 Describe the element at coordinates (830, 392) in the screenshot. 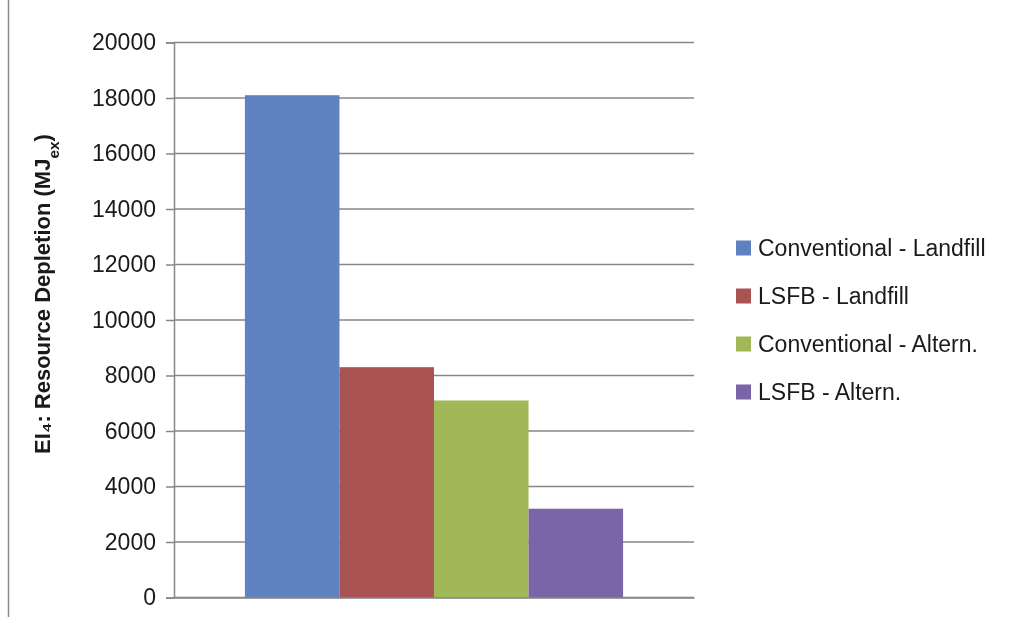

I see `legend-label: LSFB - Altern.` at that location.